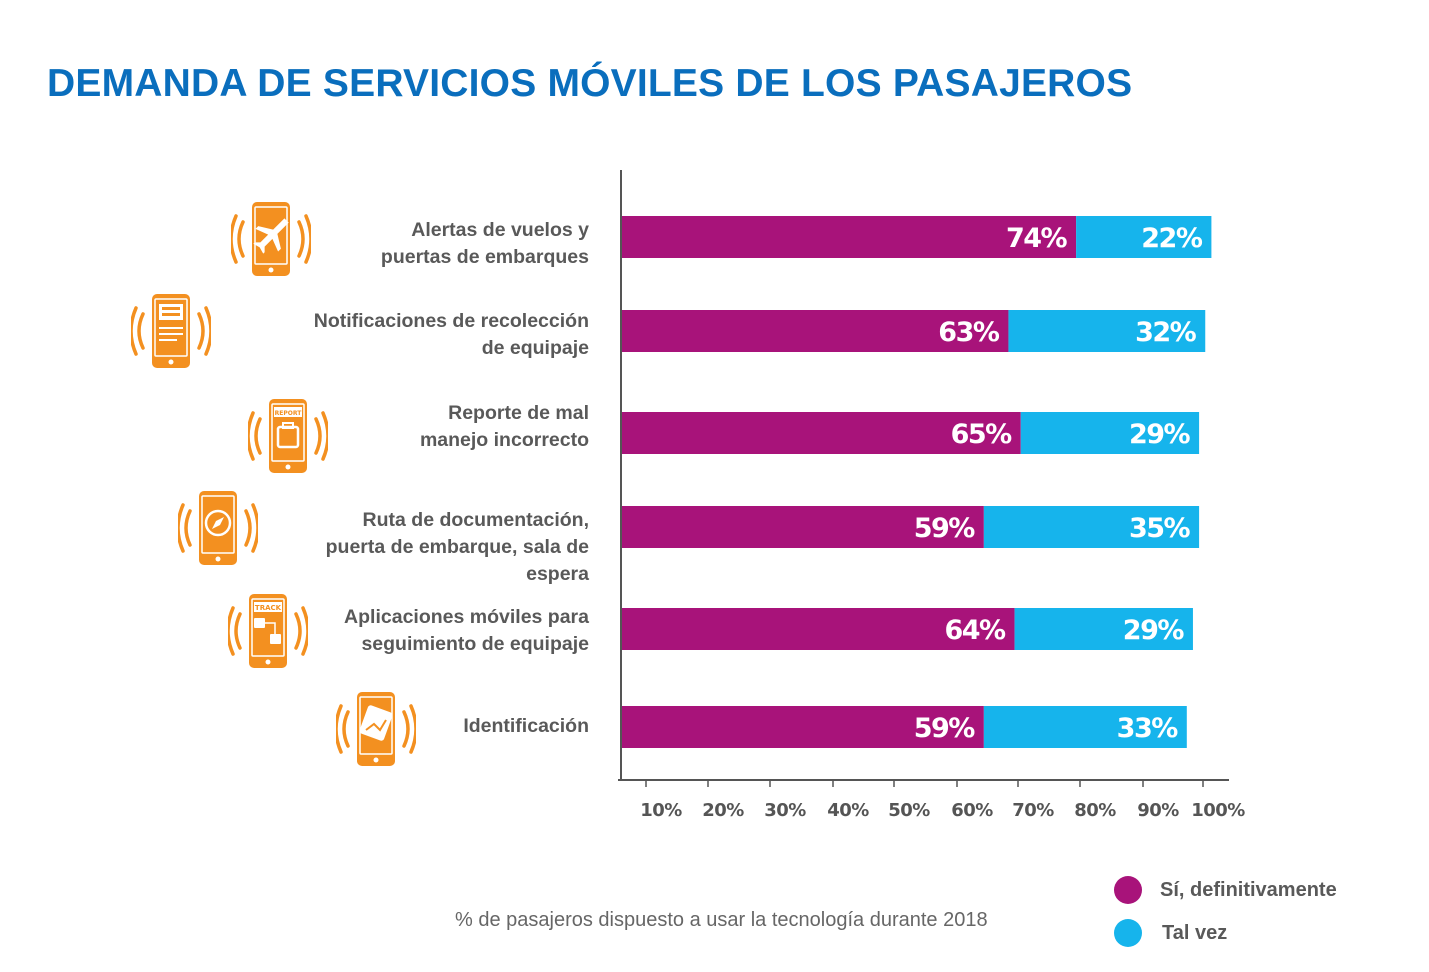  I want to click on phone-track-luggage-icon: TRACK, so click(268, 633).